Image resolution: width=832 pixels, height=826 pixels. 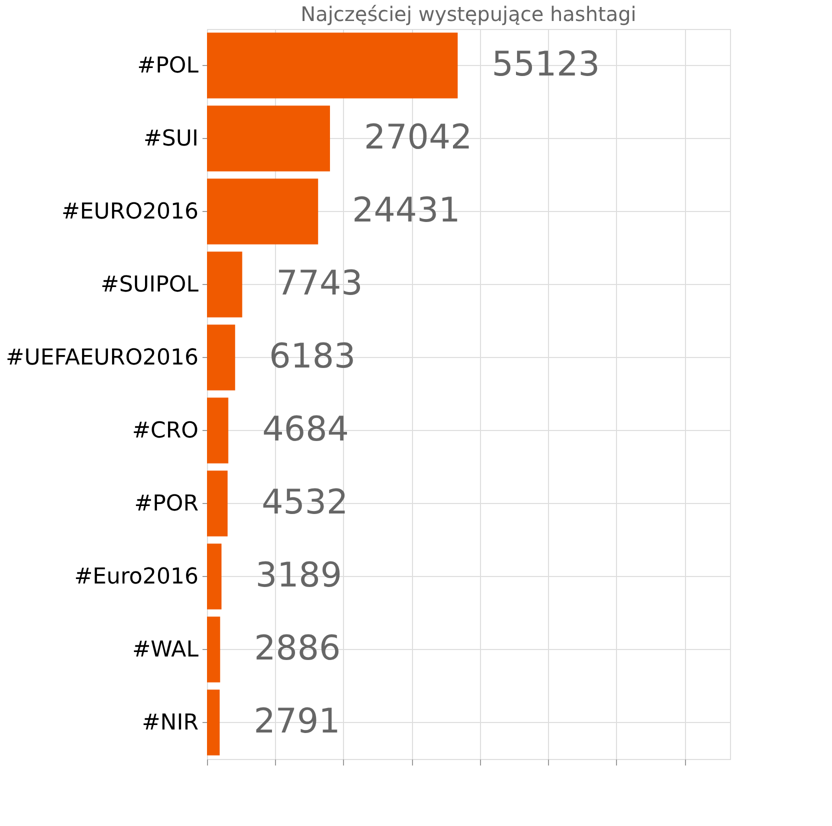 I want to click on chart-title: Najczęściej występujące hashtagi, so click(x=468, y=14).